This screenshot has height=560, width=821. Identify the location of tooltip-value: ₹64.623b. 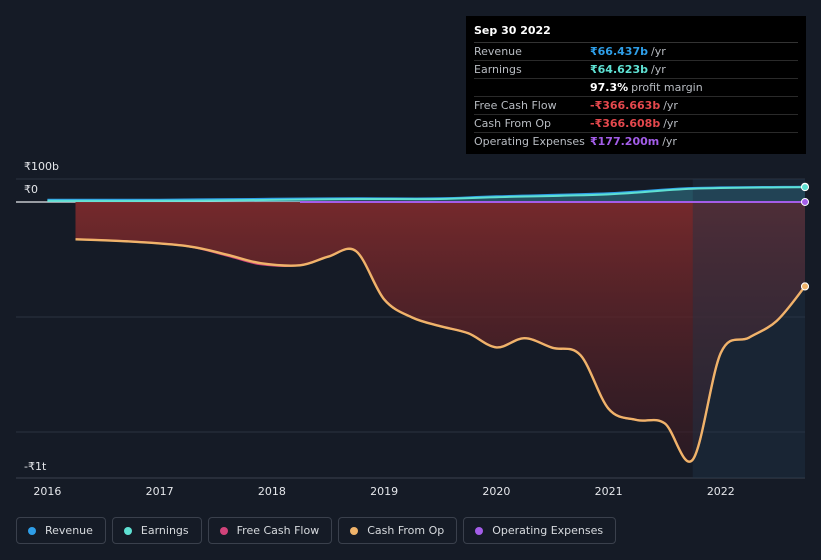
(619, 69).